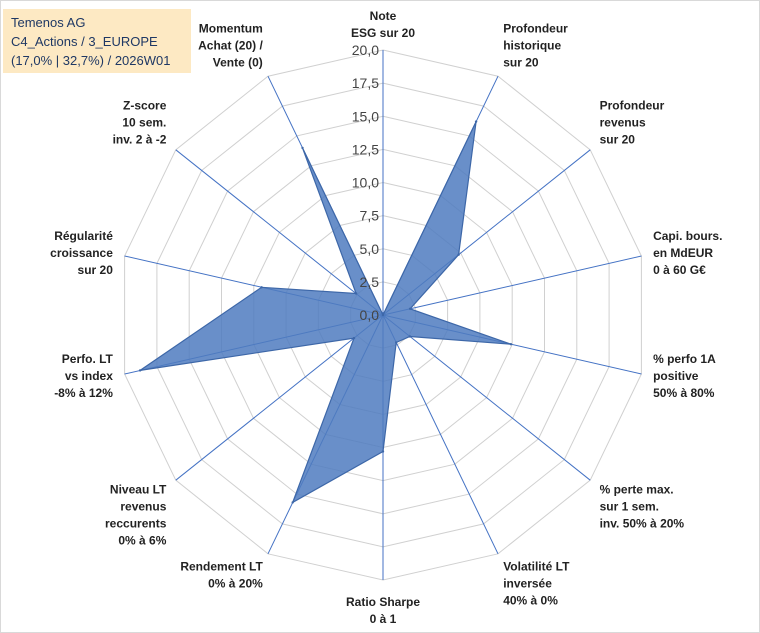 The image size is (760, 633). I want to click on tick-label-4: 10,0, so click(365, 183).